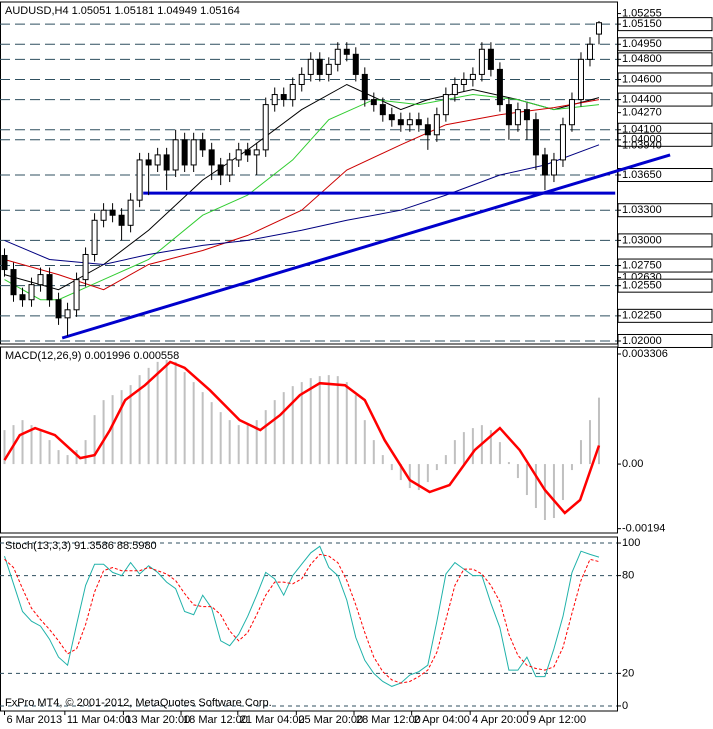 The width and height of the screenshot is (713, 729). Describe the element at coordinates (500, 720) in the screenshot. I see `x-tick-label: 4 Apr 20:00` at that location.